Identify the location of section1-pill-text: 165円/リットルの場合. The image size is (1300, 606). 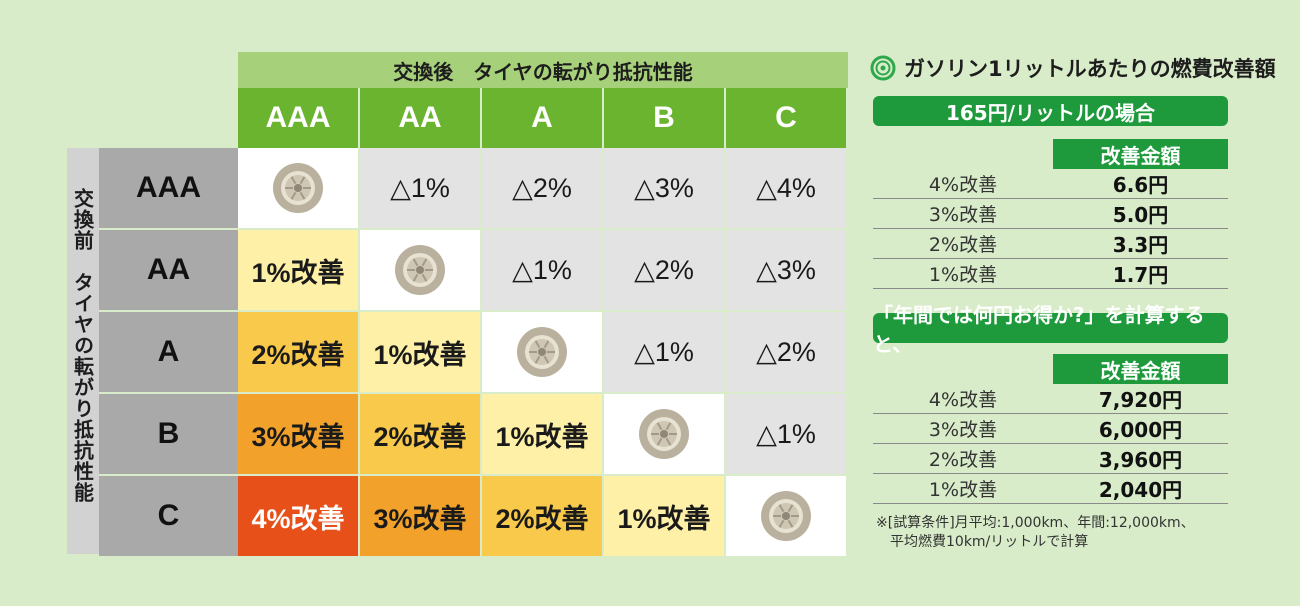
(1050, 112).